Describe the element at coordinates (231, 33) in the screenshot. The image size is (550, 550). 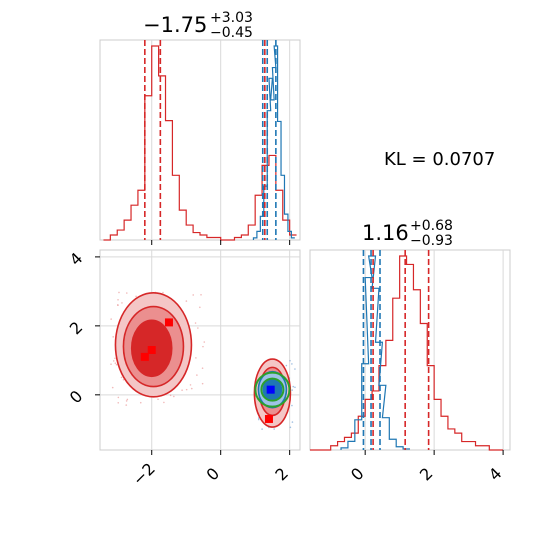
I see `param1-title-minus: −0.45` at that location.